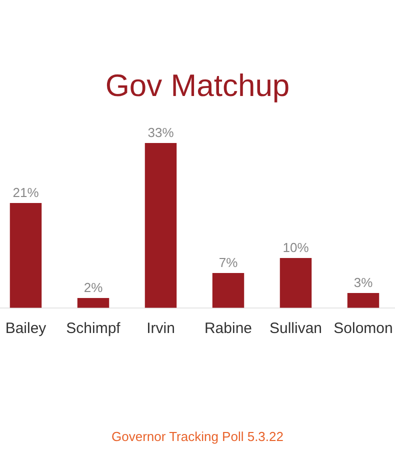 The height and width of the screenshot is (451, 395). I want to click on data-label: 10%, so click(296, 247).